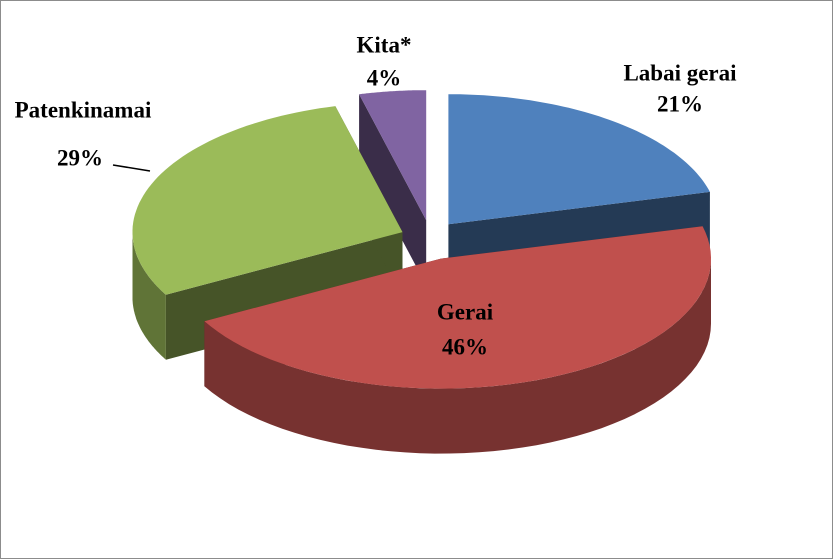 The height and width of the screenshot is (559, 833). Describe the element at coordinates (465, 311) in the screenshot. I see `slice-label: Gerai` at that location.